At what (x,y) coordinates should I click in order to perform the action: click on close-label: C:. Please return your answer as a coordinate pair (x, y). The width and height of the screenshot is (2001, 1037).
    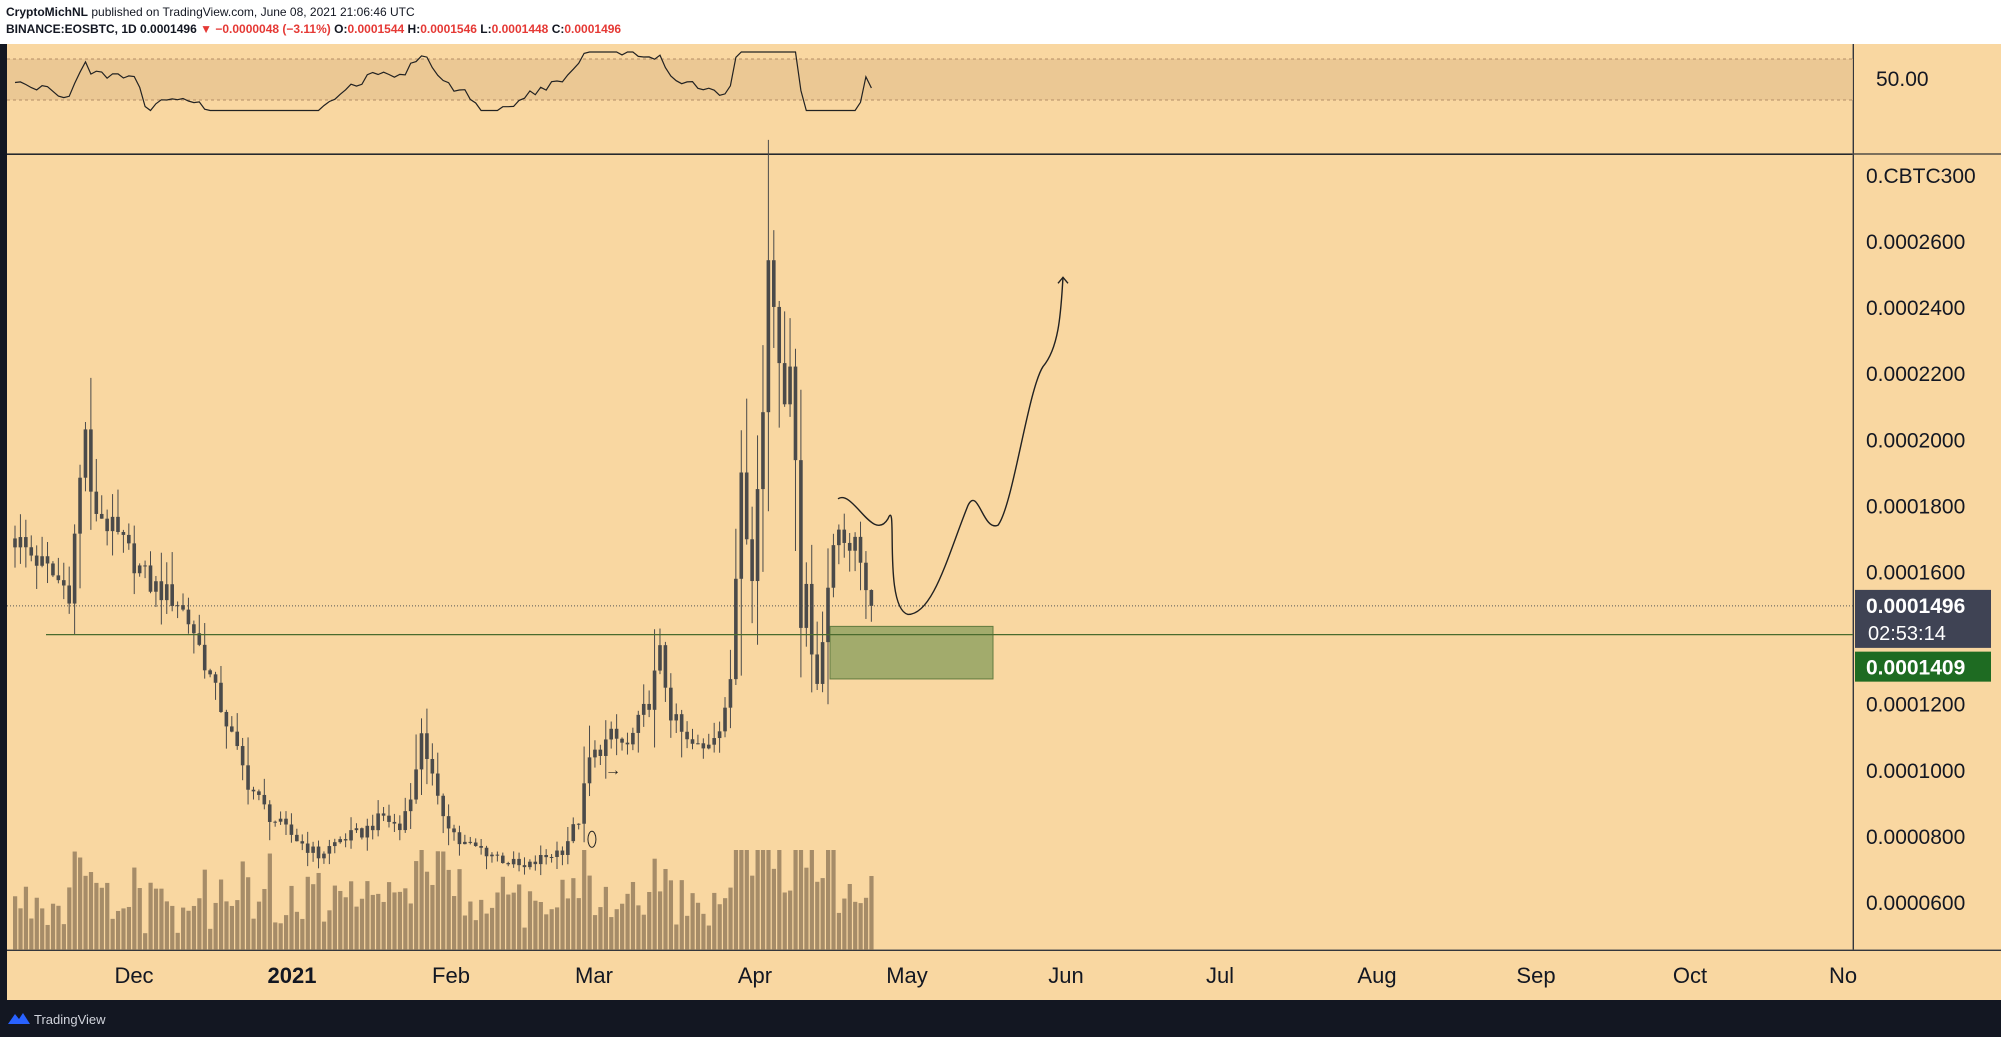
    Looking at the image, I should click on (558, 29).